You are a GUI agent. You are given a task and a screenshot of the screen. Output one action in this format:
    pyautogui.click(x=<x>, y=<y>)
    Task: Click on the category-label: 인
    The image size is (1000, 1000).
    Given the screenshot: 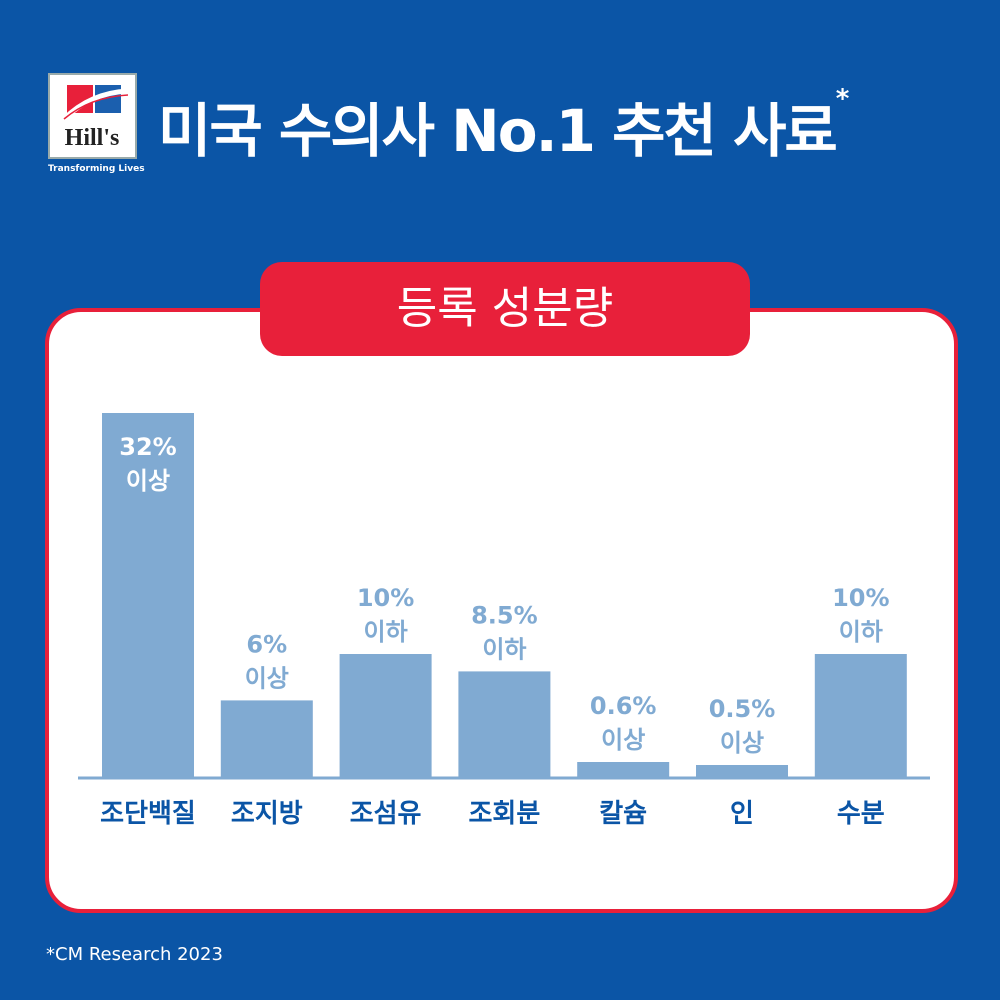 What is the action you would take?
    pyautogui.click(x=742, y=814)
    